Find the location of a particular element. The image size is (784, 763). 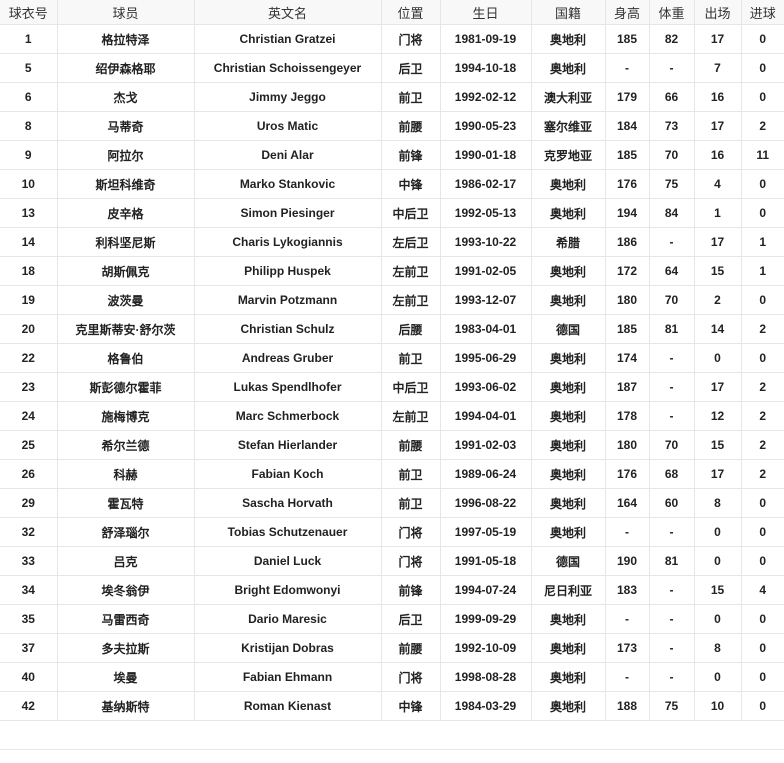

cell-english-name: Fabian Ehmann is located at coordinates (287, 677).